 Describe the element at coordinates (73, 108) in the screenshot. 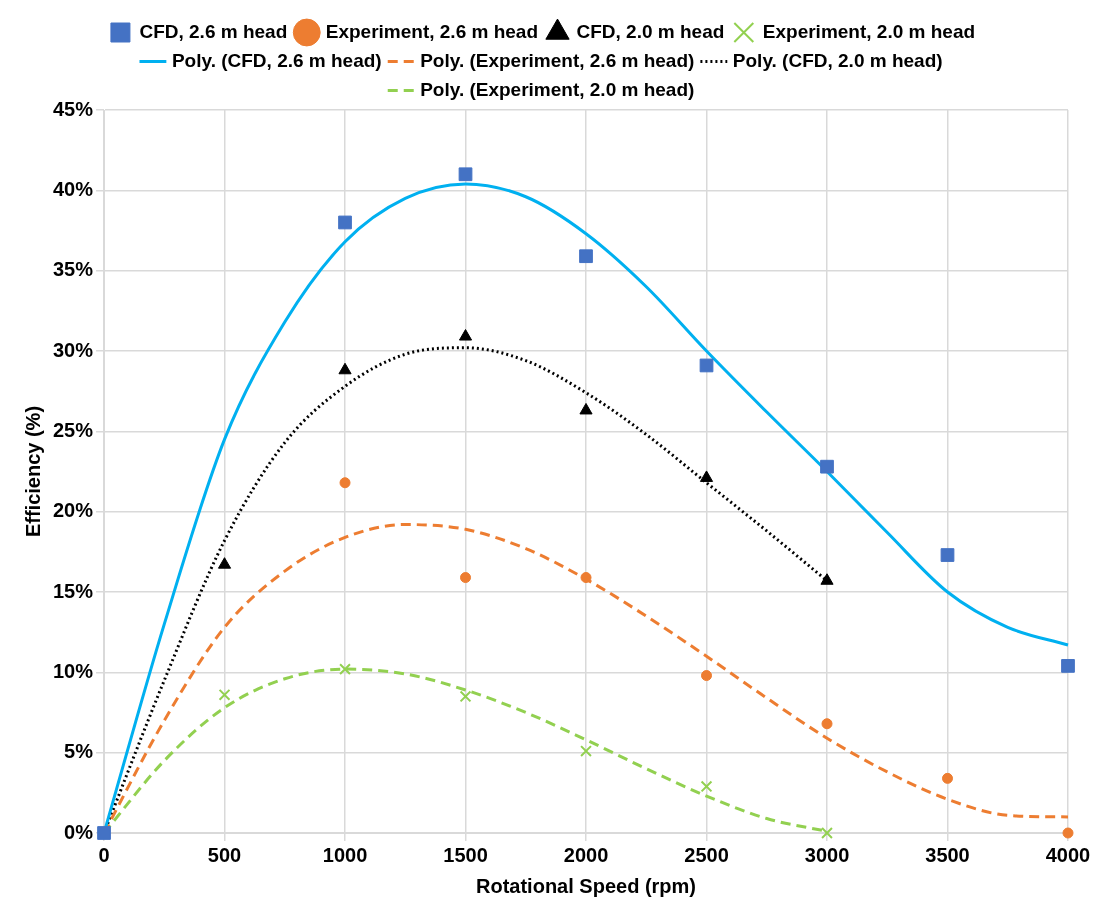

I see `y-tick-label: 45%` at that location.